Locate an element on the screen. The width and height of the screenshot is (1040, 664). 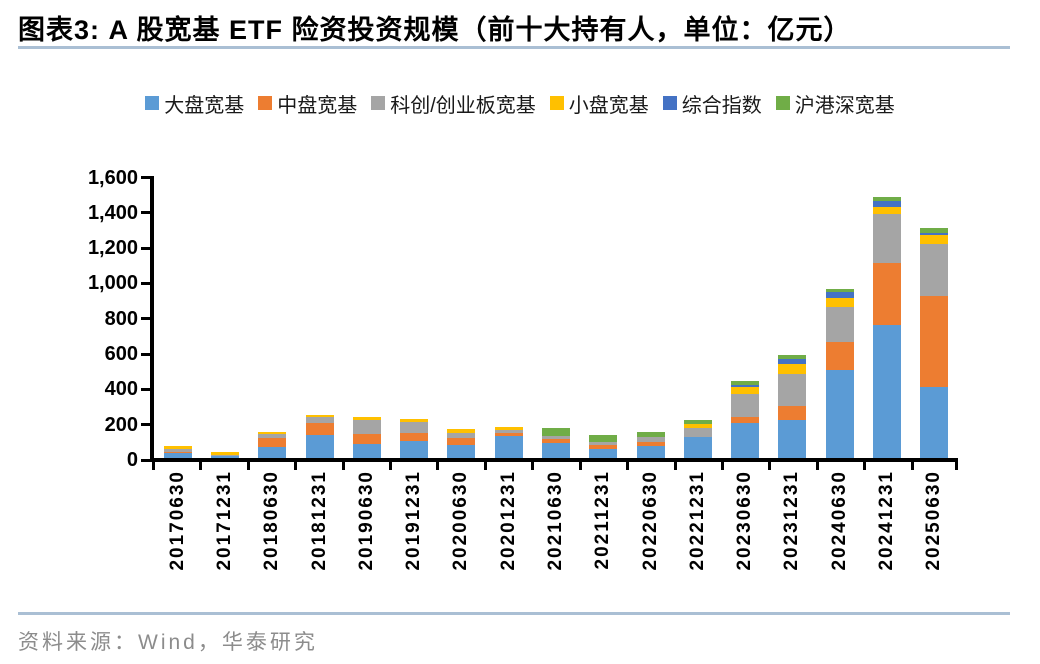
x-axis-label: 20191231 is located at coordinates (414, 520).